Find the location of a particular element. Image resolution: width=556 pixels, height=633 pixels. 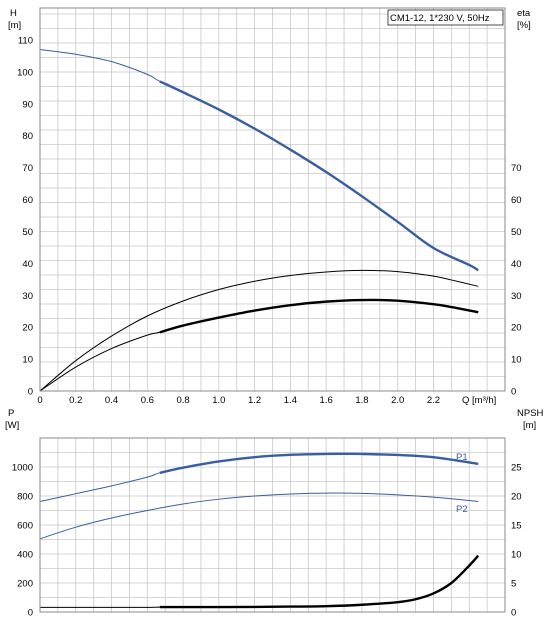

right-axis-tick-label: 40 is located at coordinates (516, 264).